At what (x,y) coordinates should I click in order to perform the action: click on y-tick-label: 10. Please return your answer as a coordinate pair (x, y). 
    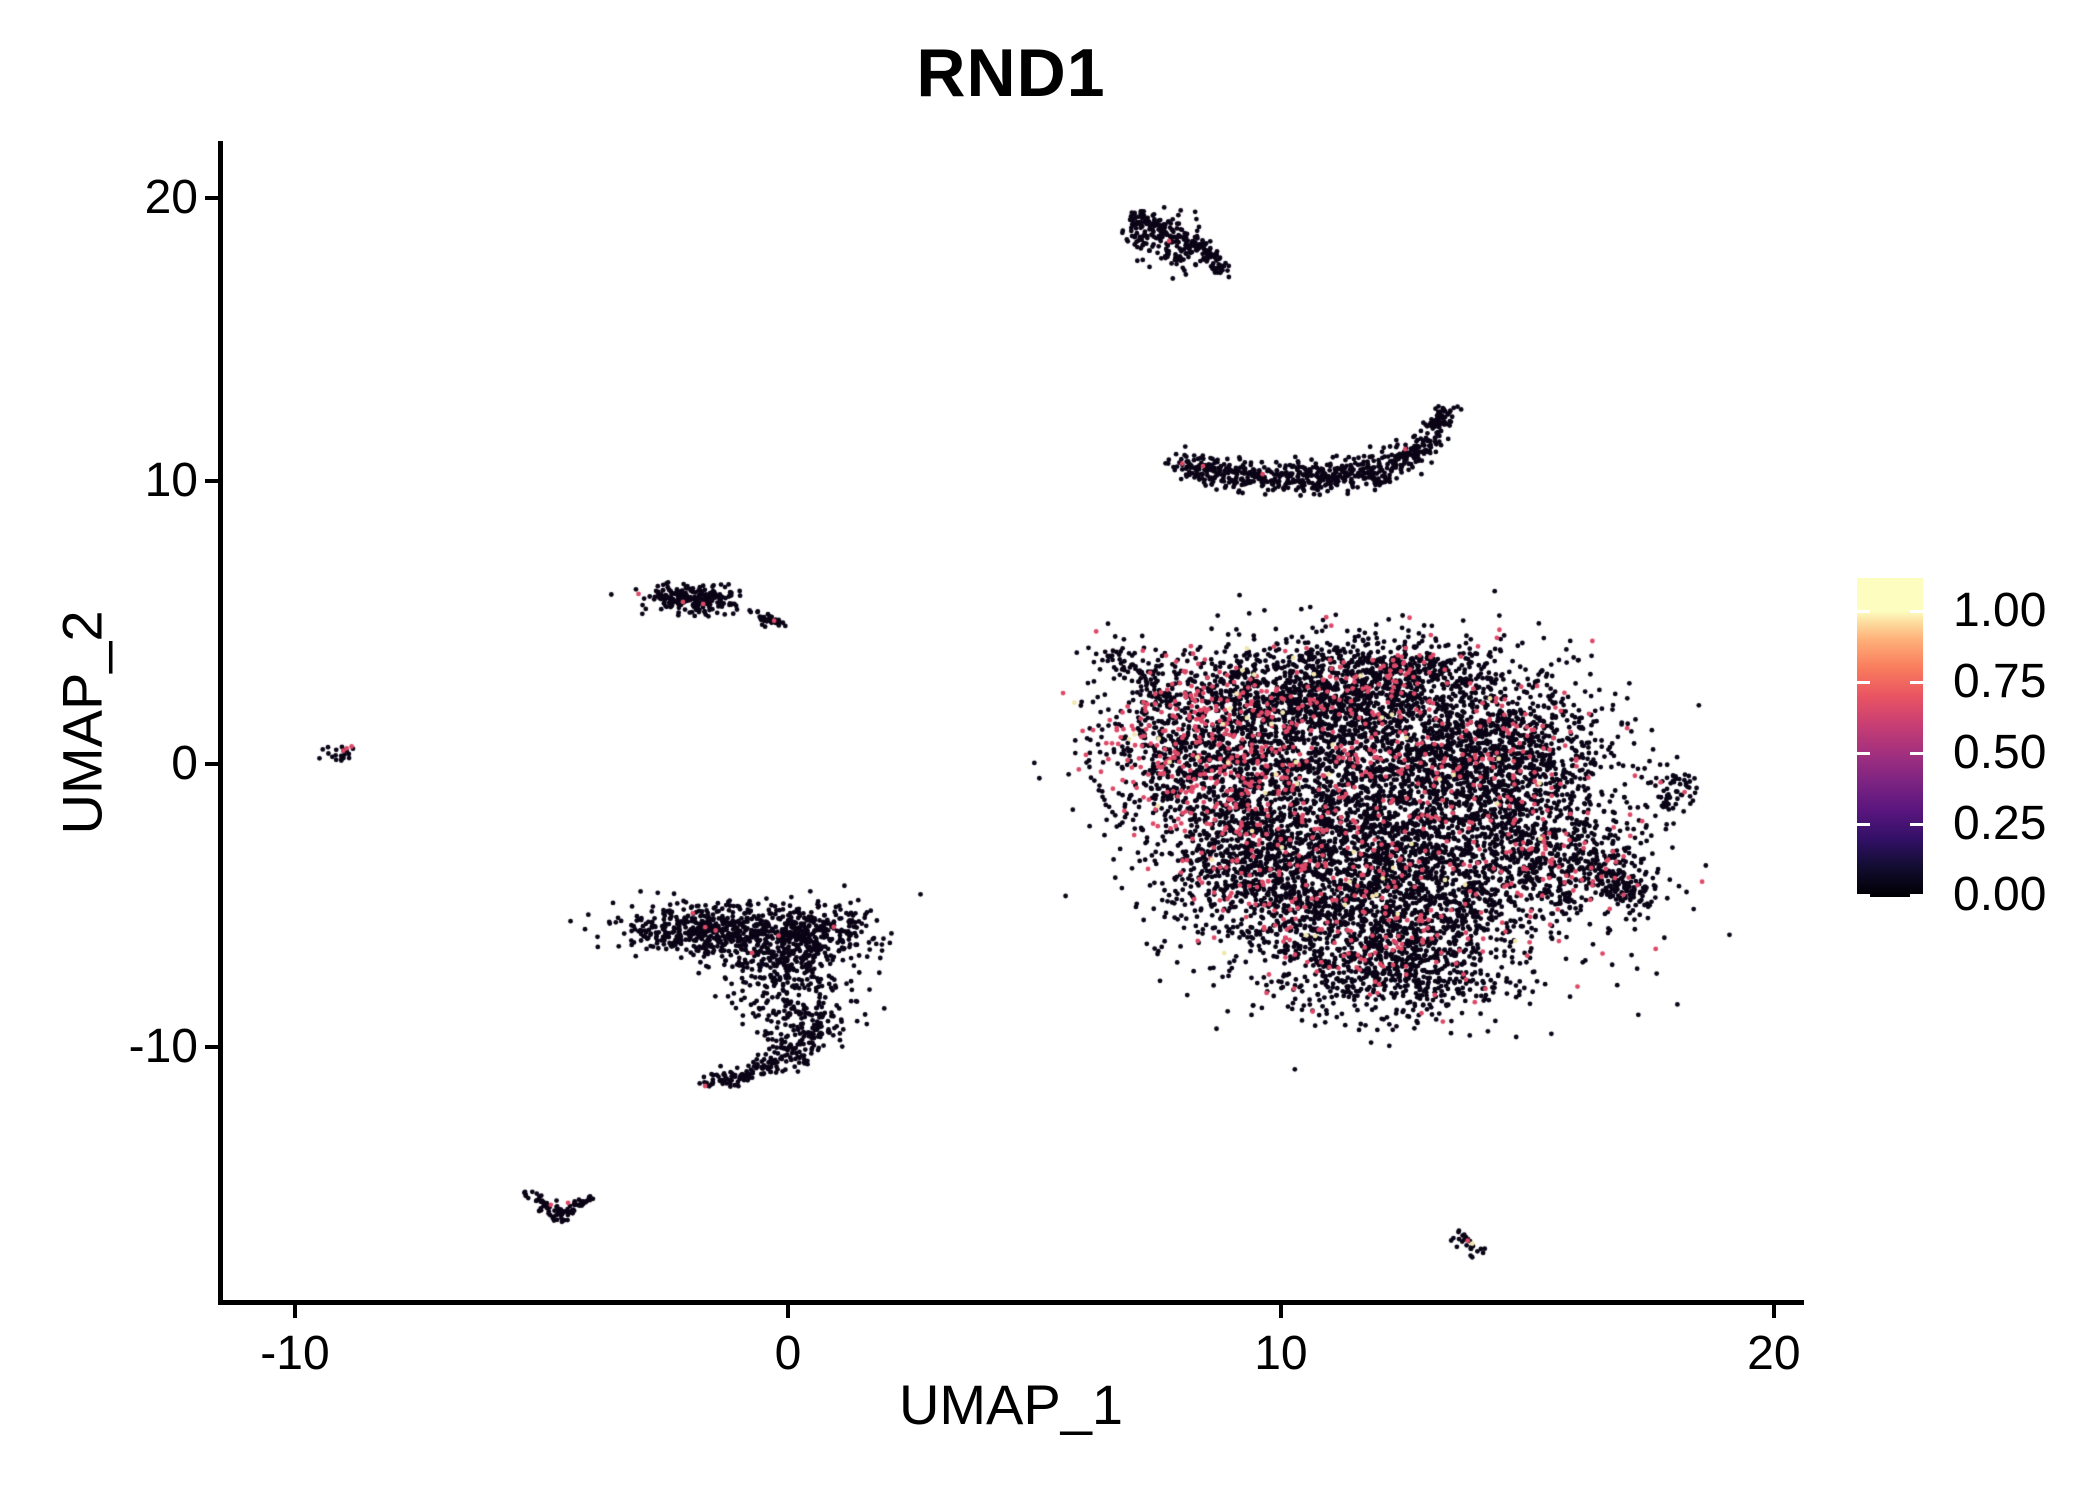
    Looking at the image, I should click on (171, 481).